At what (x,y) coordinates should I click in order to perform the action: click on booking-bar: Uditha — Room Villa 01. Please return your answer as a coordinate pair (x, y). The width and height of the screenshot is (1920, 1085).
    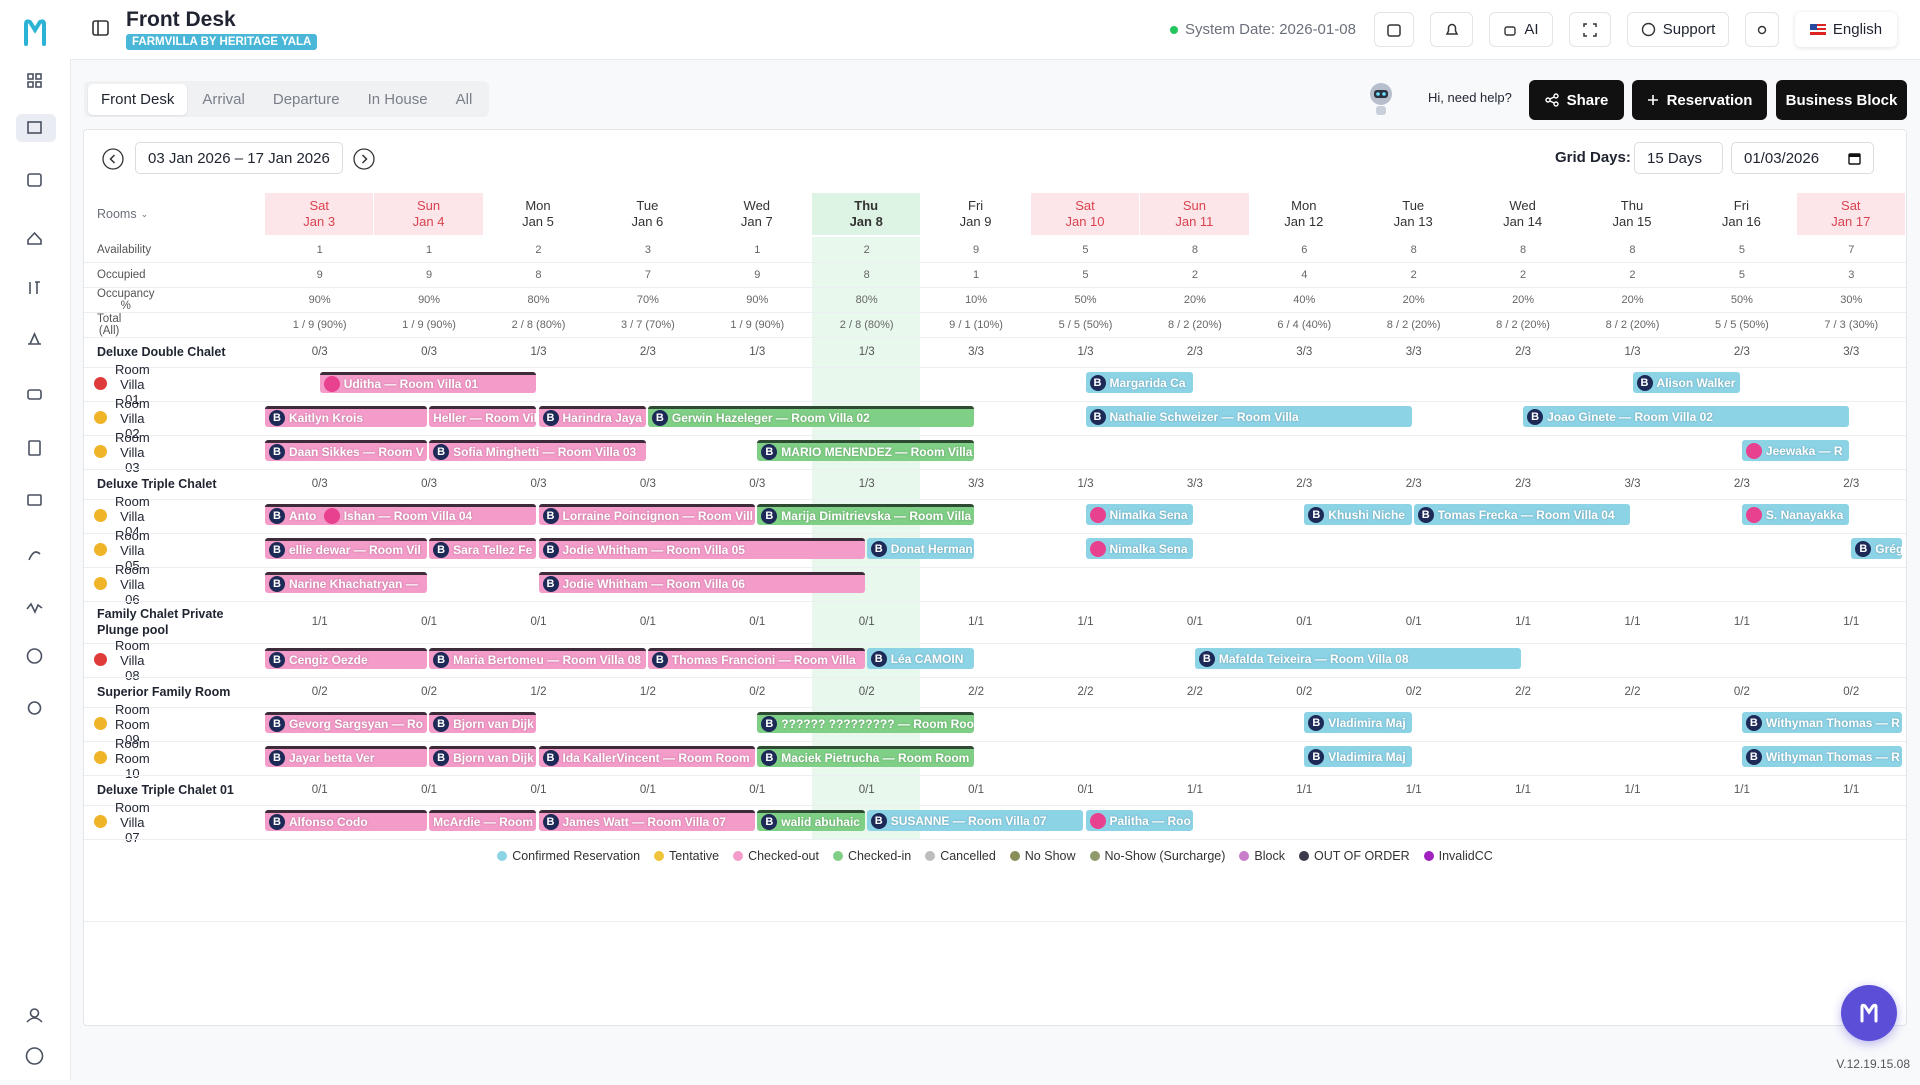
    Looking at the image, I should click on (428, 382).